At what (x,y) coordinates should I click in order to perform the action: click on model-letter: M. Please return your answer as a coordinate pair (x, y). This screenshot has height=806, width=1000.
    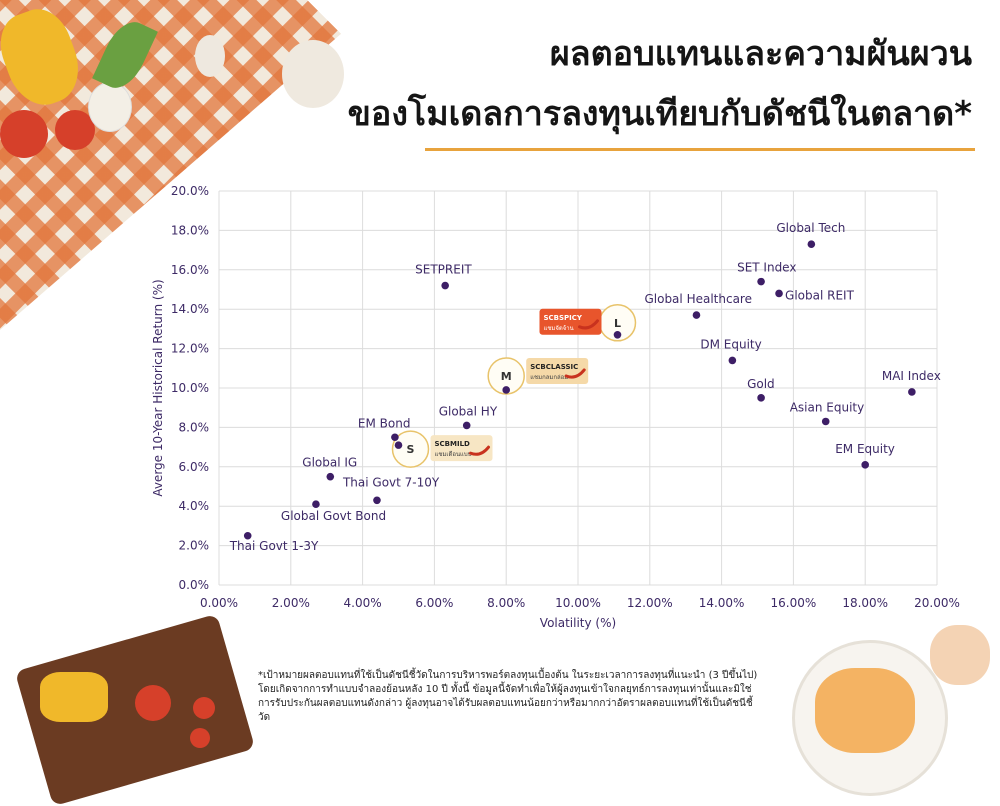
    Looking at the image, I should click on (506, 376).